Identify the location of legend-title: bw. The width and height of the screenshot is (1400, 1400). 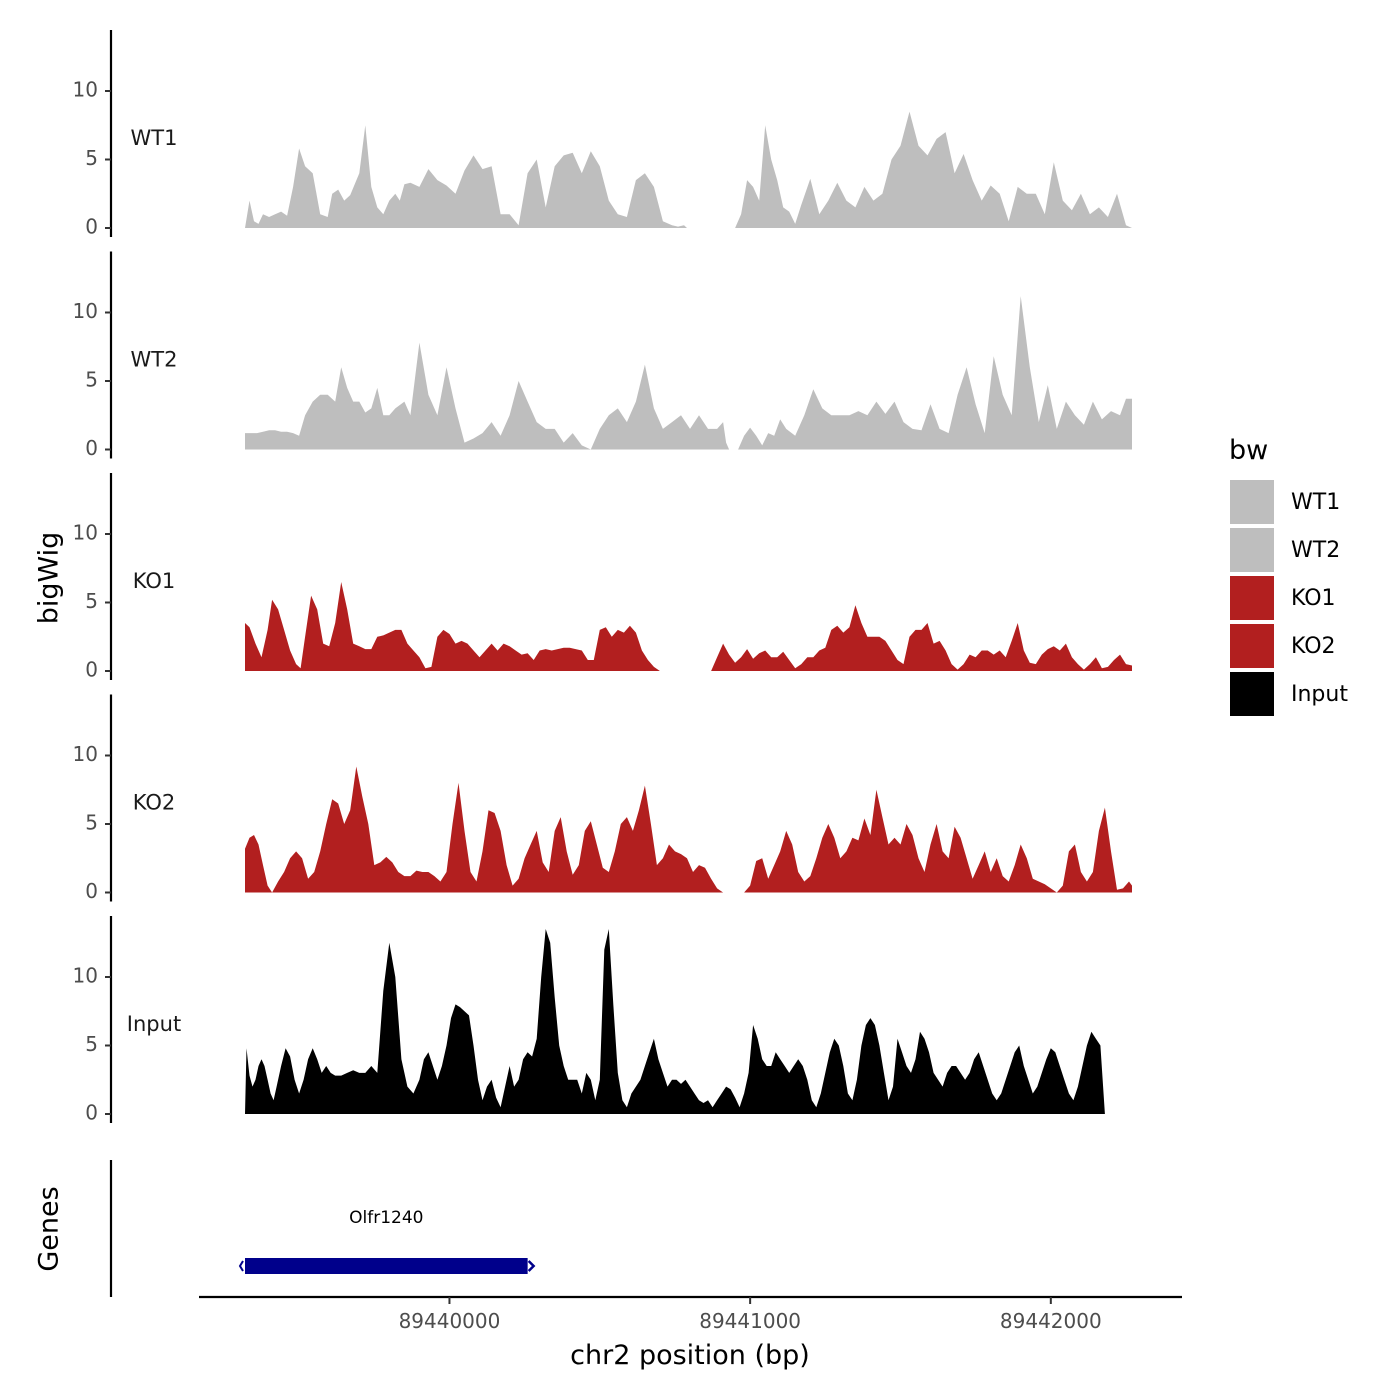
(1248, 450).